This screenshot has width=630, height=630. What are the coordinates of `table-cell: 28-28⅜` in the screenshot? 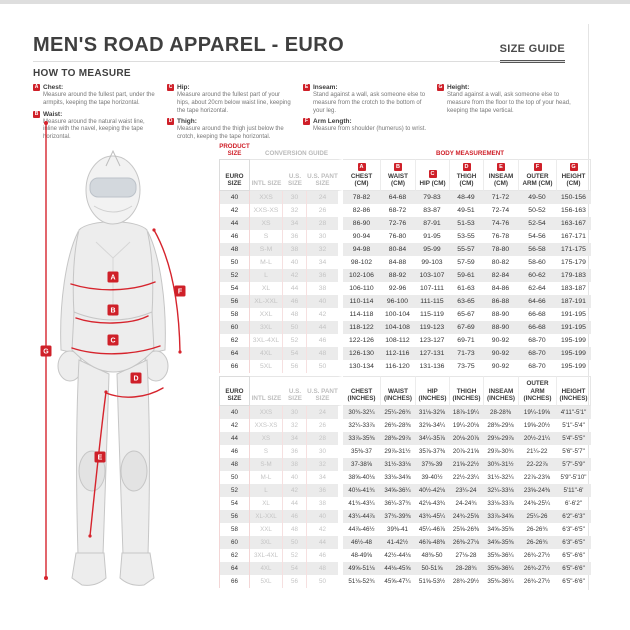 It's located at (500, 413).